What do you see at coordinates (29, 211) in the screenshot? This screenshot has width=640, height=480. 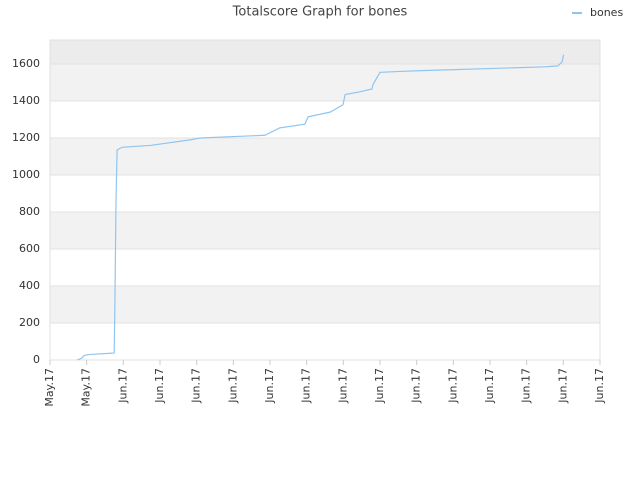 I see `y-tick-label: 800` at bounding box center [29, 211].